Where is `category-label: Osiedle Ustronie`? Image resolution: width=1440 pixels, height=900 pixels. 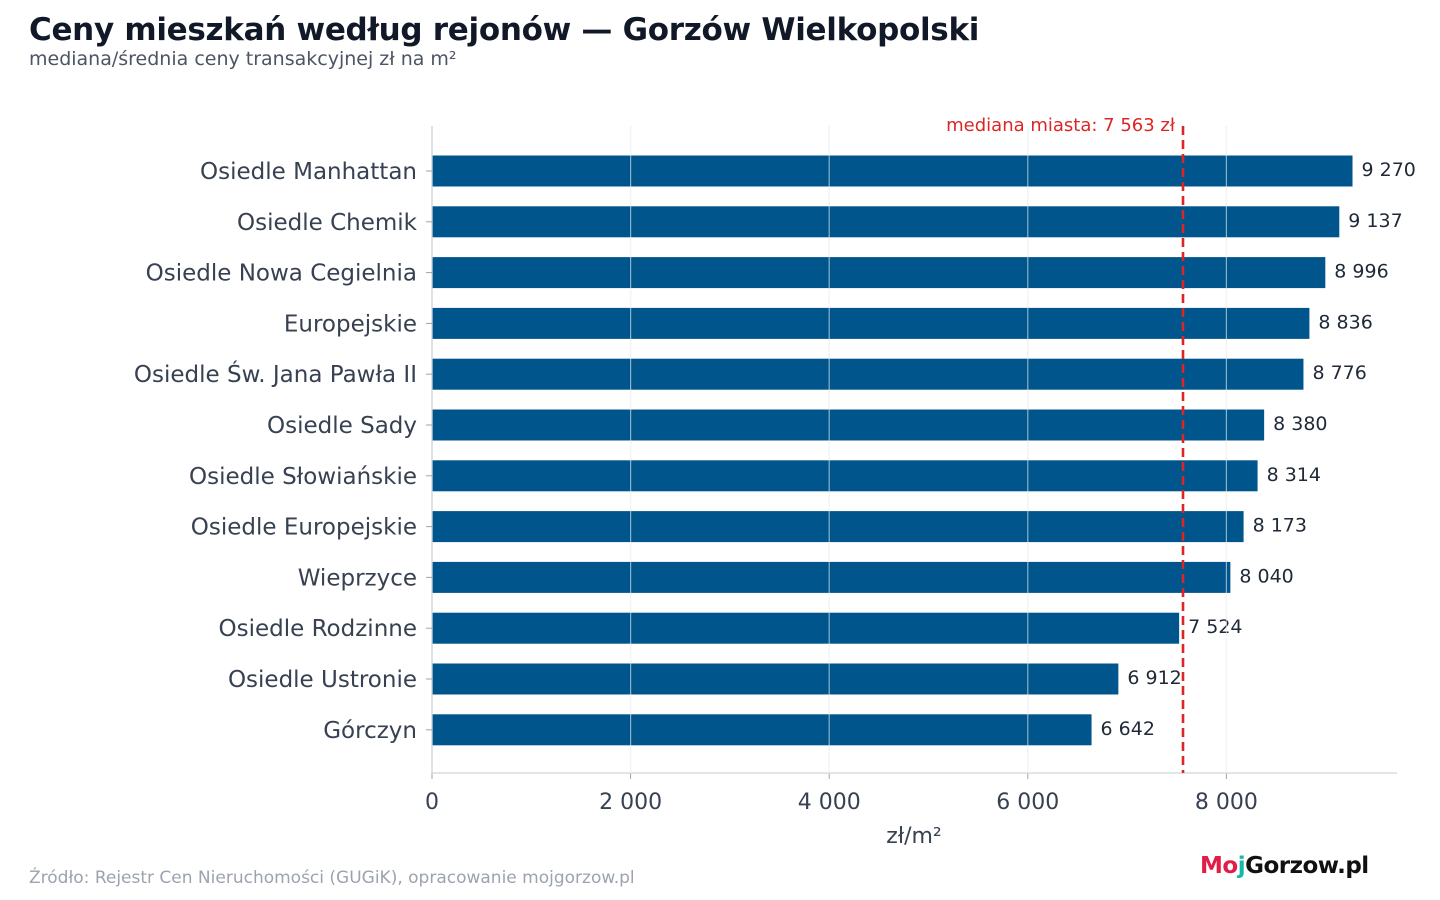
category-label: Osiedle Ustronie is located at coordinates (322, 680).